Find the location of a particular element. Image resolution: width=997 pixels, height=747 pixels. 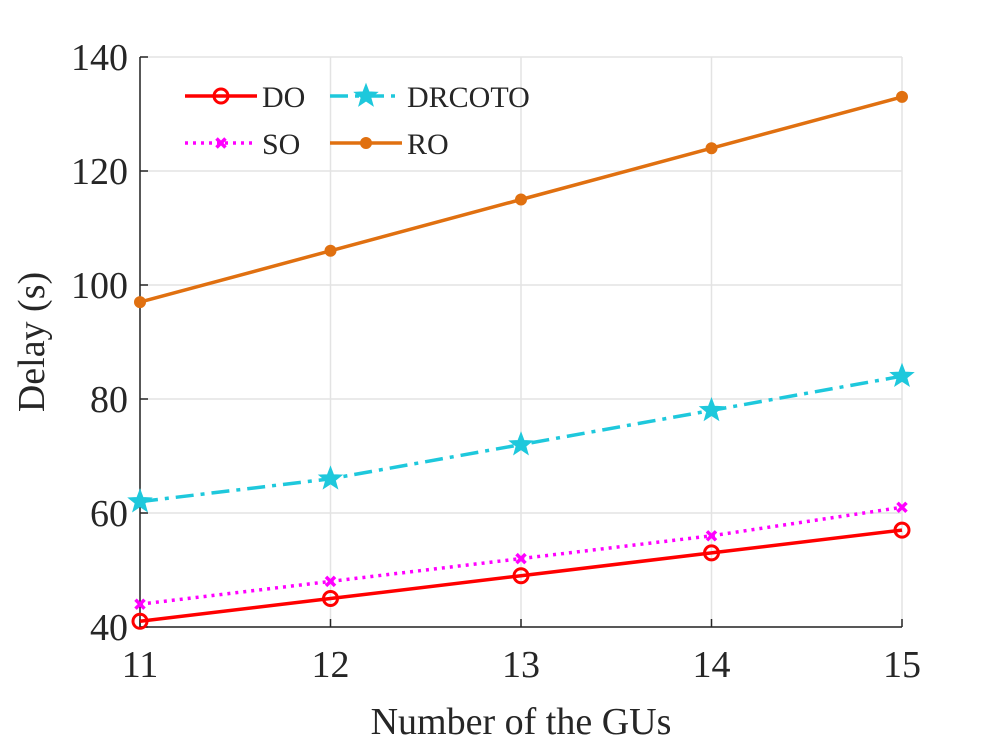

legend-item-ro: RO is located at coordinates (389, 144).